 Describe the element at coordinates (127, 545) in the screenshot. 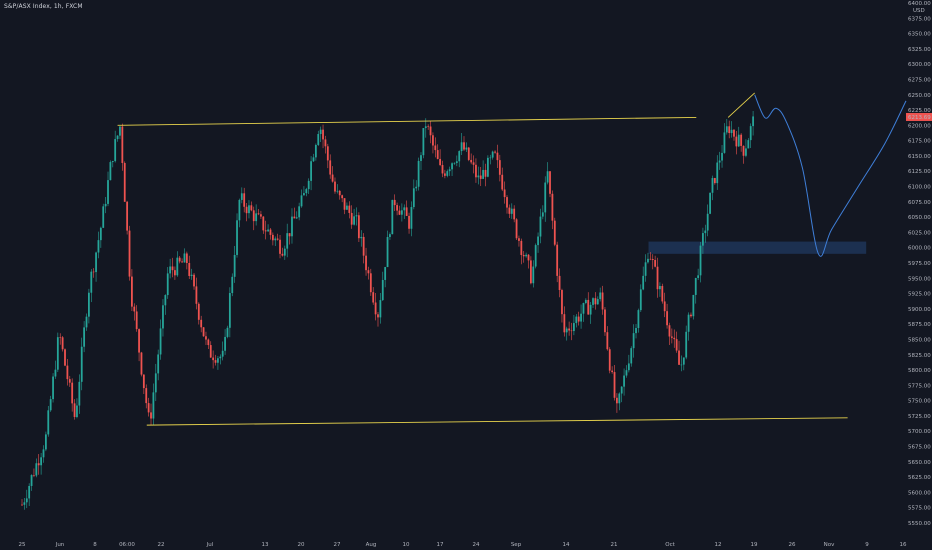

I see `x-tick-label: 06:00` at that location.